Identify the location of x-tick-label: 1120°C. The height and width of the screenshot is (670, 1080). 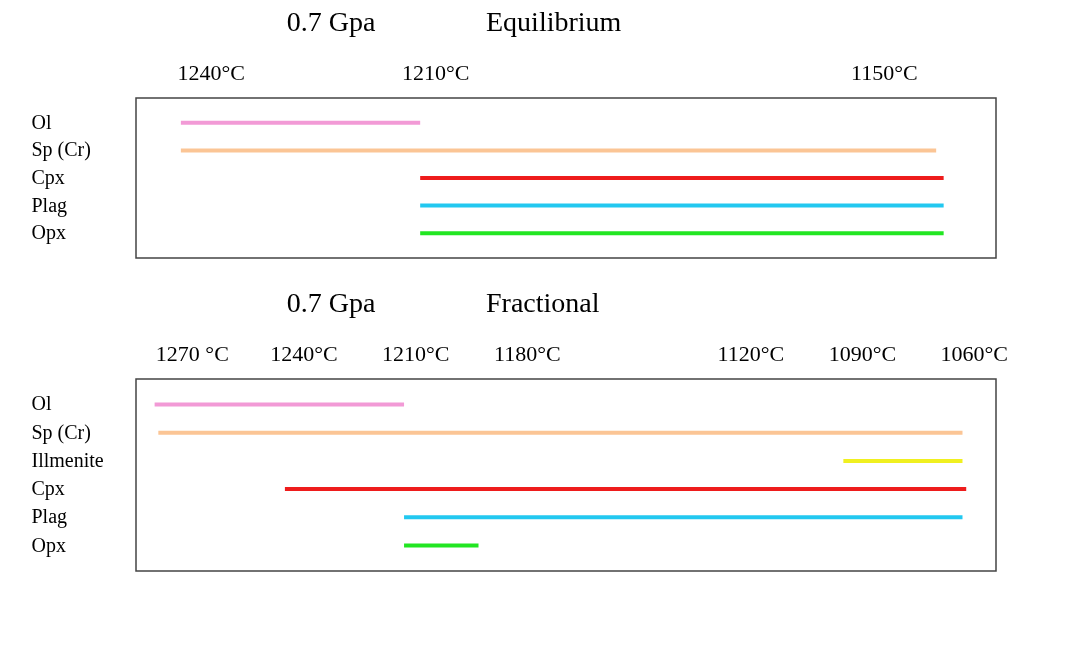
(751, 353).